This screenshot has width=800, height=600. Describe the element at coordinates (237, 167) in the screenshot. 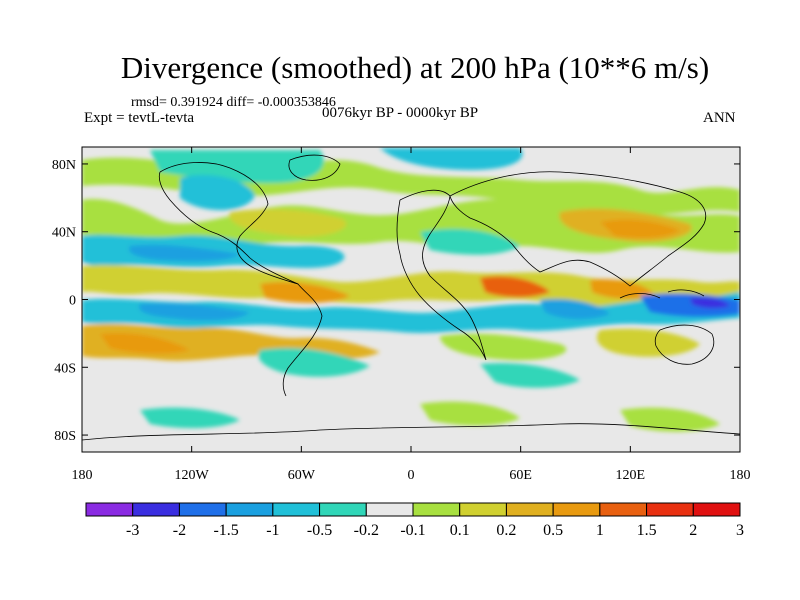

I see `arctic-negative-band` at that location.